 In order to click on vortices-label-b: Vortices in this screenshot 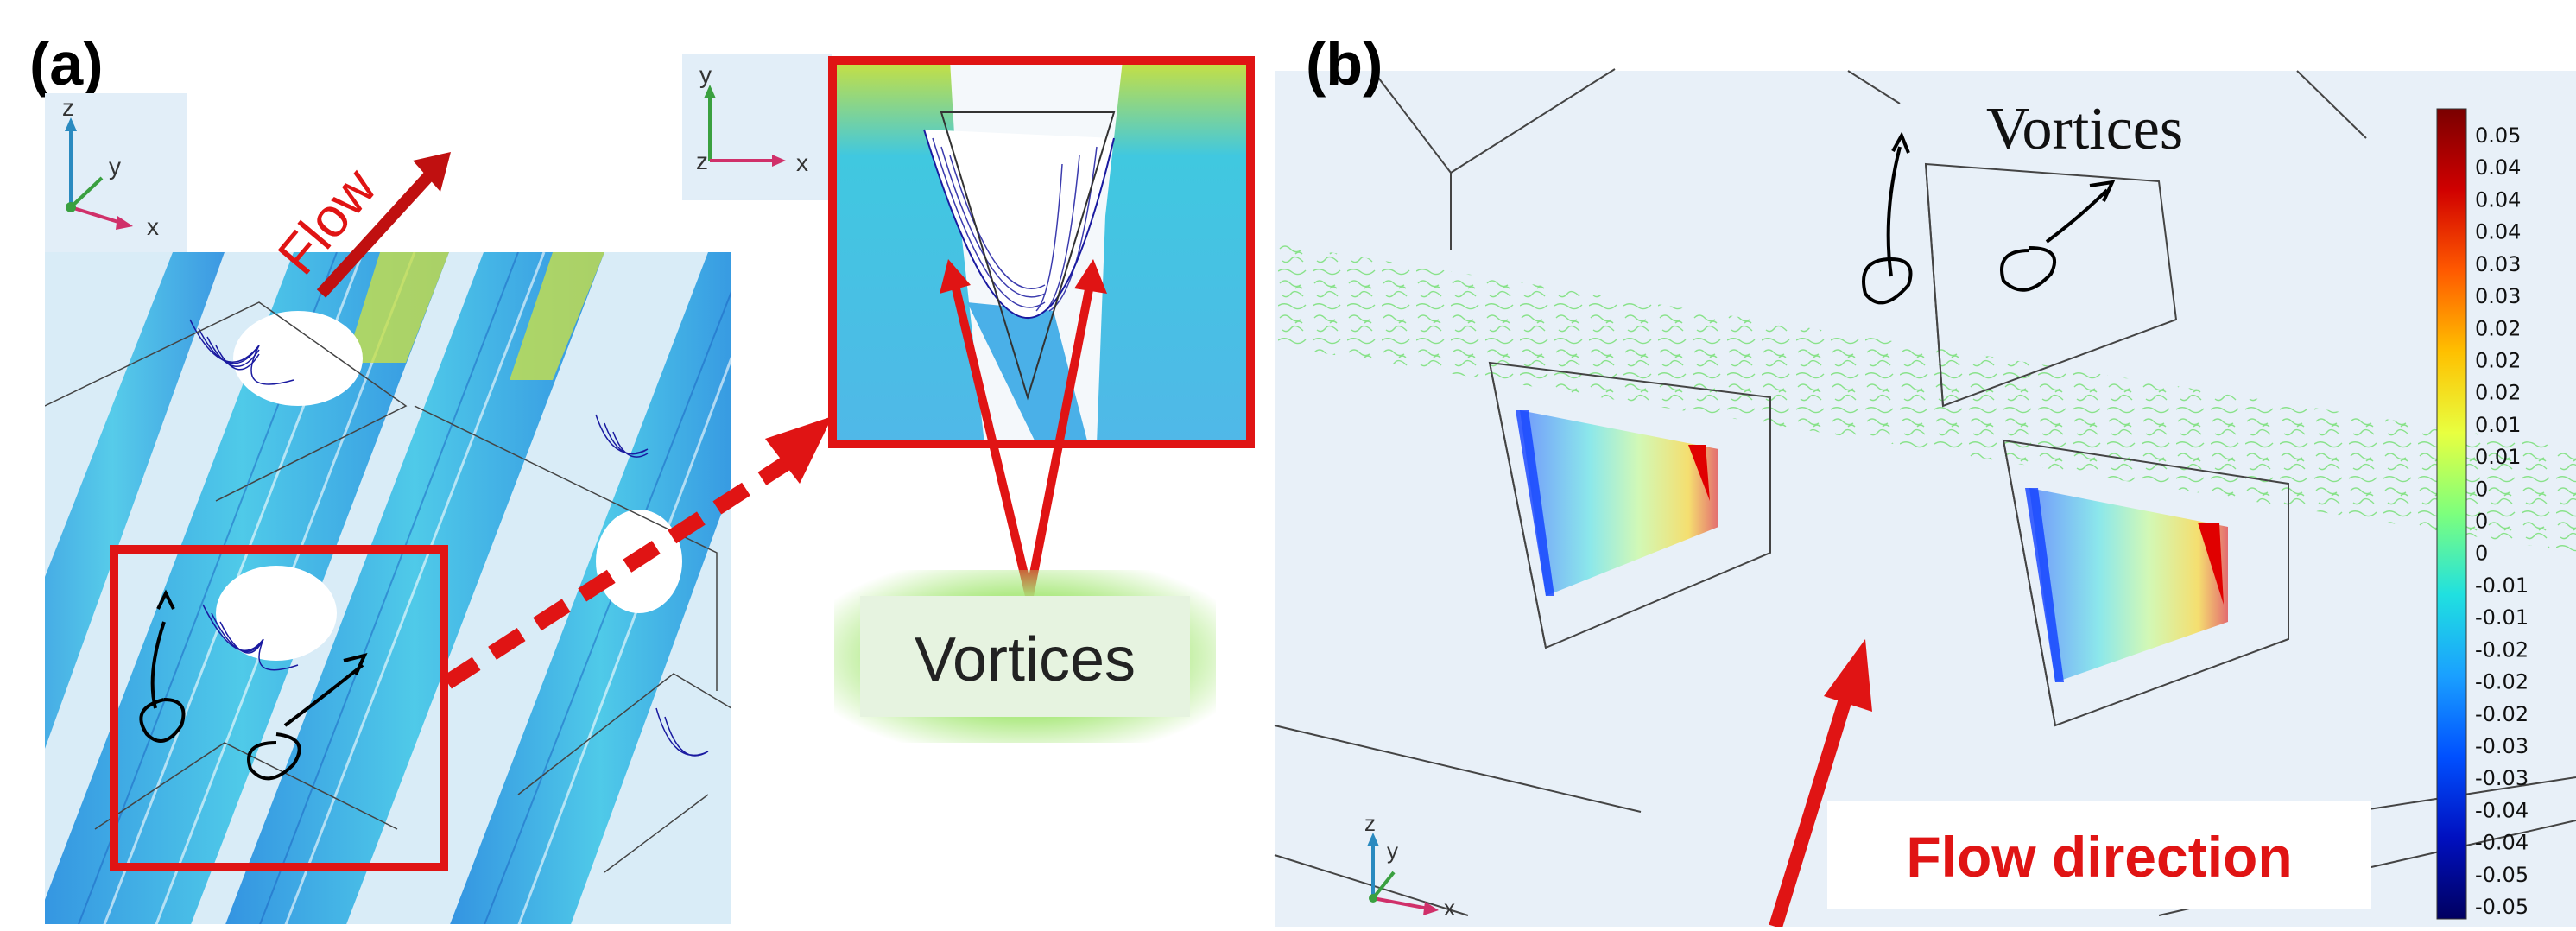, I will do `click(2084, 129)`.